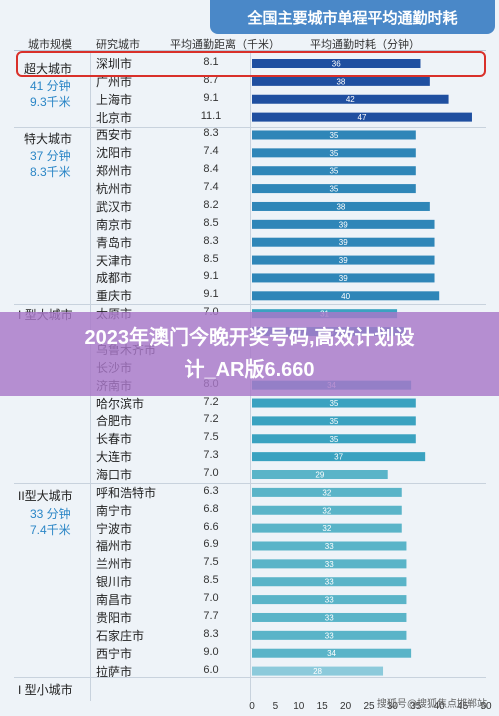  Describe the element at coordinates (114, 671) in the screenshot. I see `city-label: 拉萨市` at that location.